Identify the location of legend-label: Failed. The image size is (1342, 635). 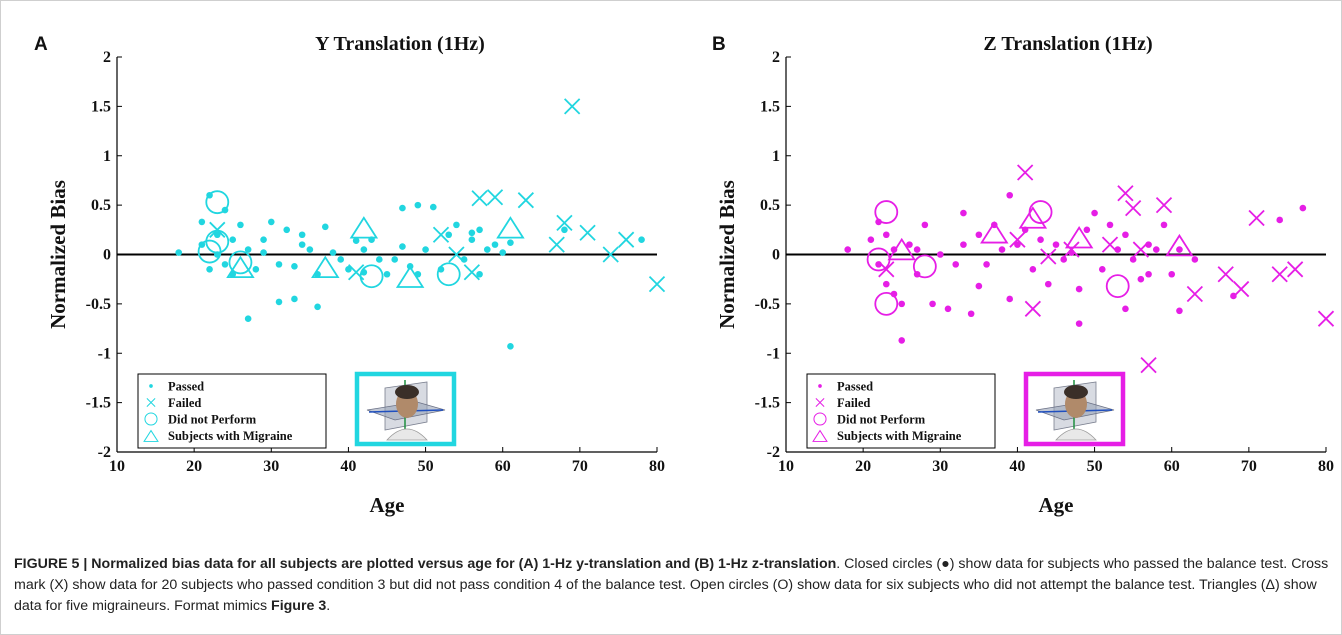
(184, 403).